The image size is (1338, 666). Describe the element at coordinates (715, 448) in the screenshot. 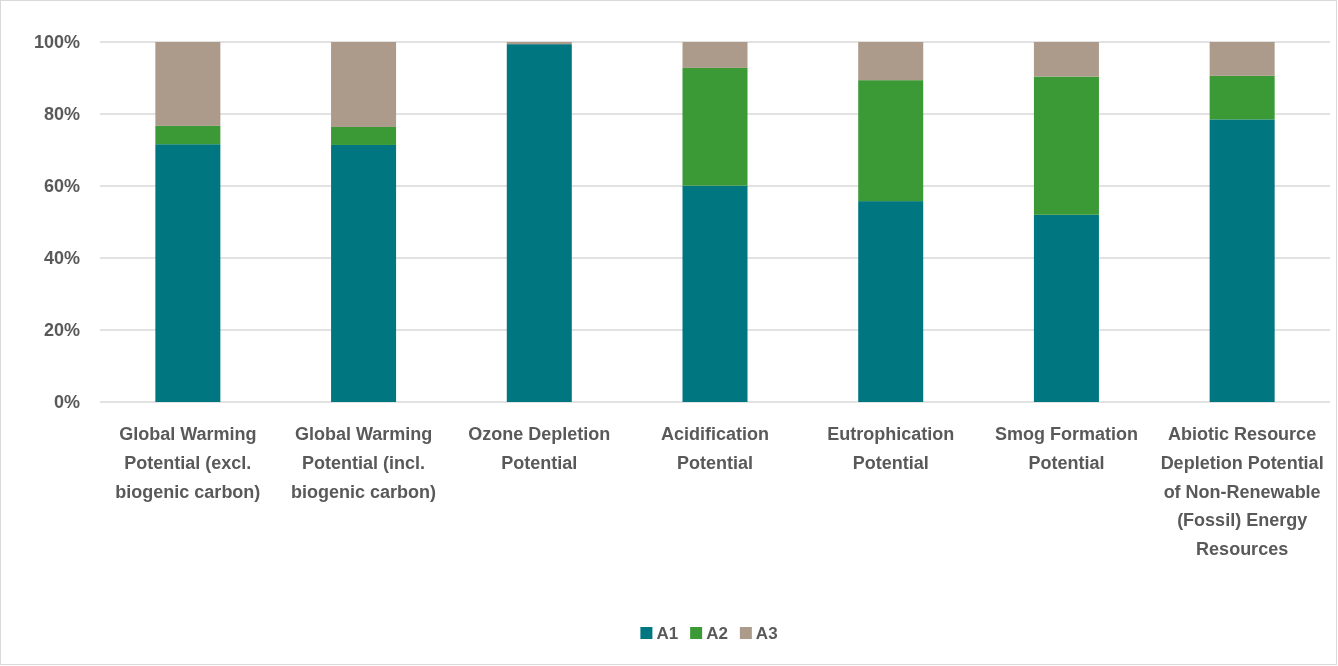

I see `x-tick-label: Acidification Potential` at that location.